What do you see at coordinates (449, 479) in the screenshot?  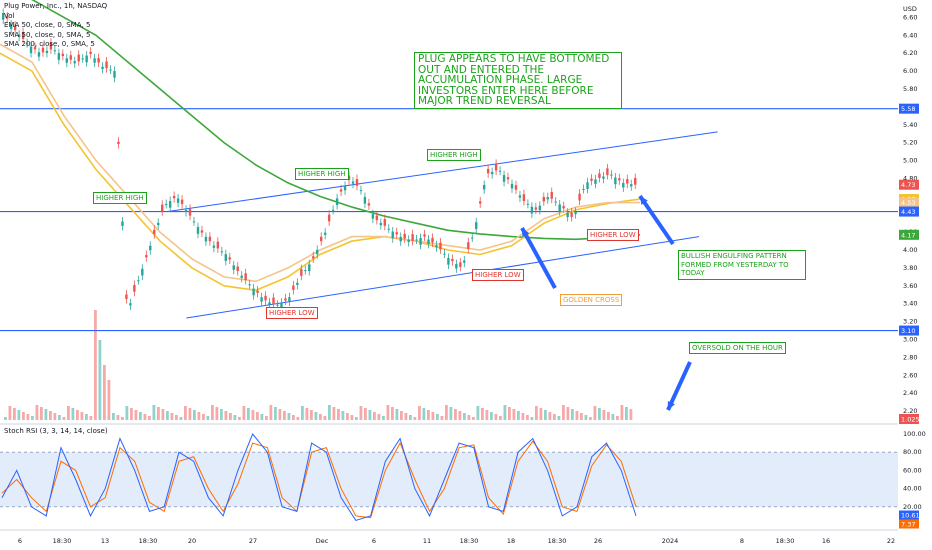 I see `stoch-band` at bounding box center [449, 479].